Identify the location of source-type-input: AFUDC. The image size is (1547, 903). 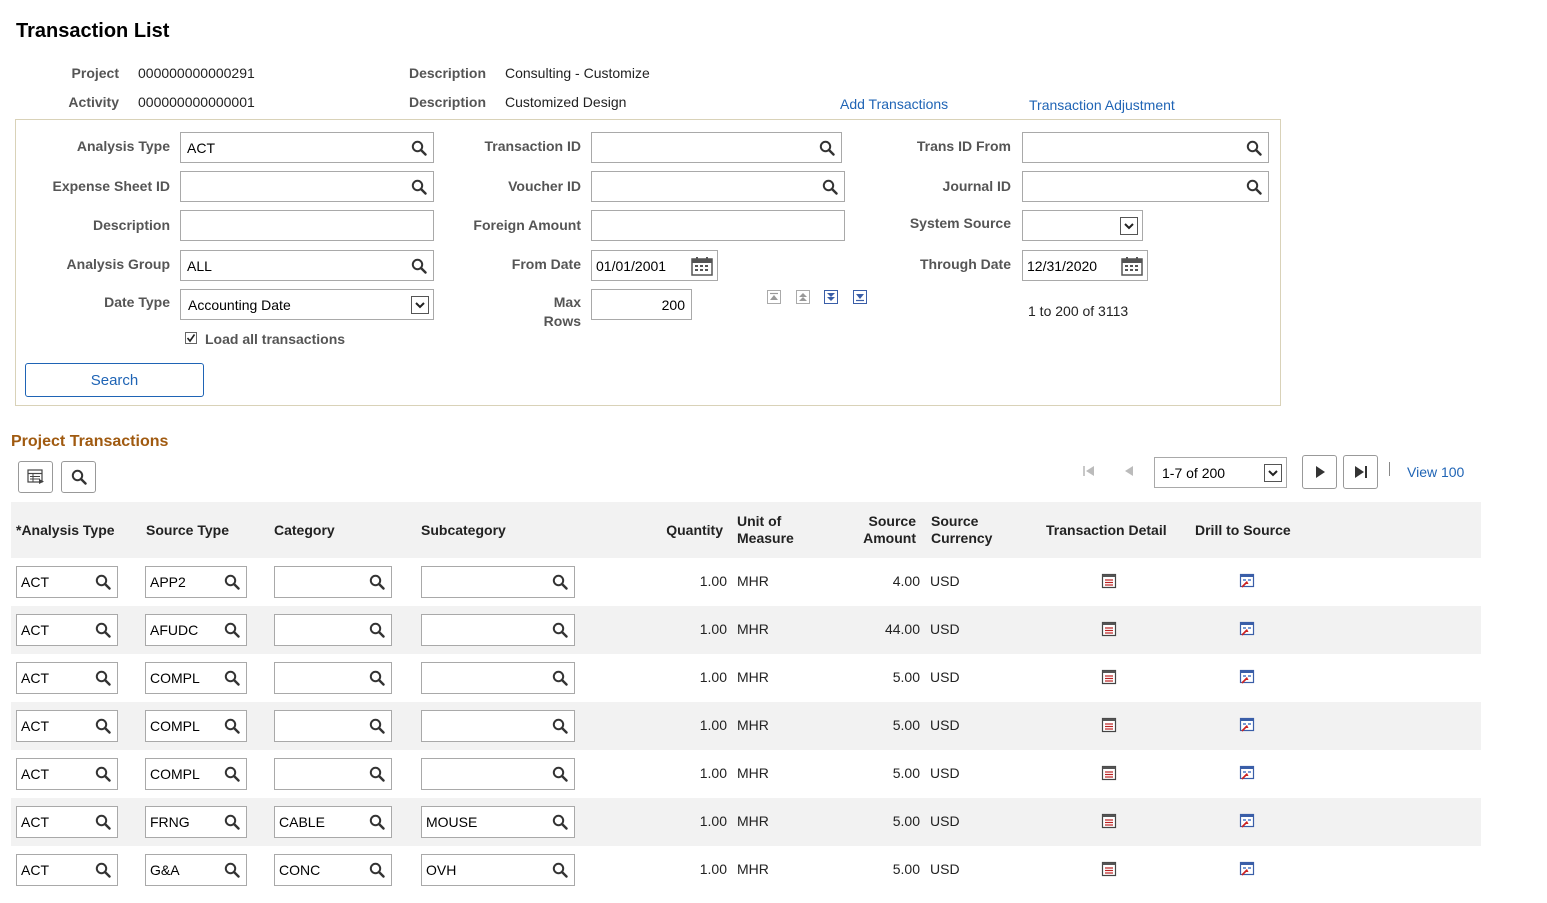
(196, 630).